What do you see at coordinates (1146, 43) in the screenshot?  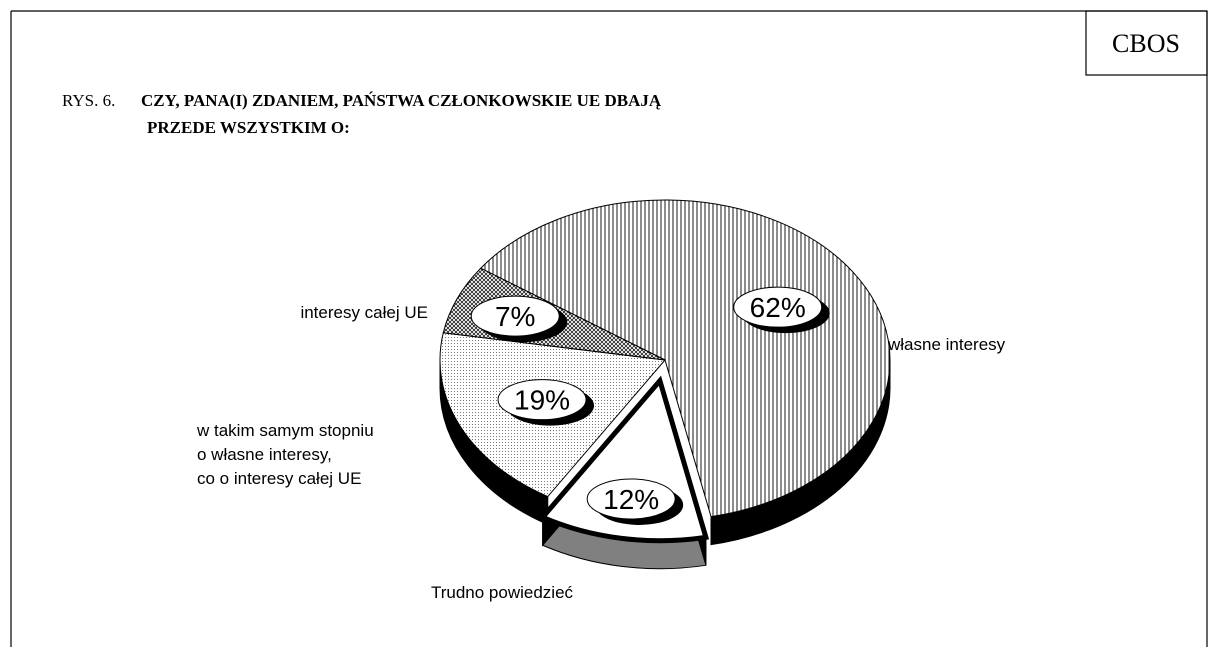 I see `source: CBOS` at bounding box center [1146, 43].